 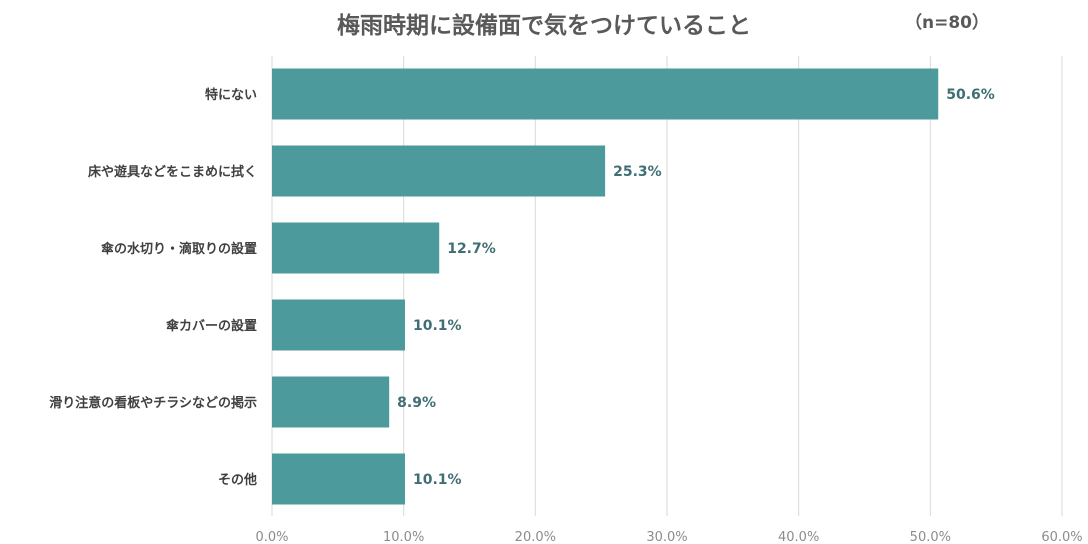 What do you see at coordinates (666, 537) in the screenshot?
I see `x-tick-label: 30.0%` at bounding box center [666, 537].